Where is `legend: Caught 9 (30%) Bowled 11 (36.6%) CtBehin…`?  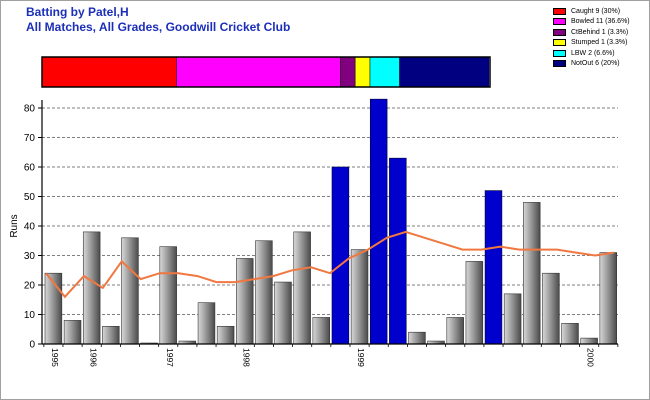 legend: Caught 9 (30%) Bowled 11 (36.6%) CtBehin… is located at coordinates (591, 37).